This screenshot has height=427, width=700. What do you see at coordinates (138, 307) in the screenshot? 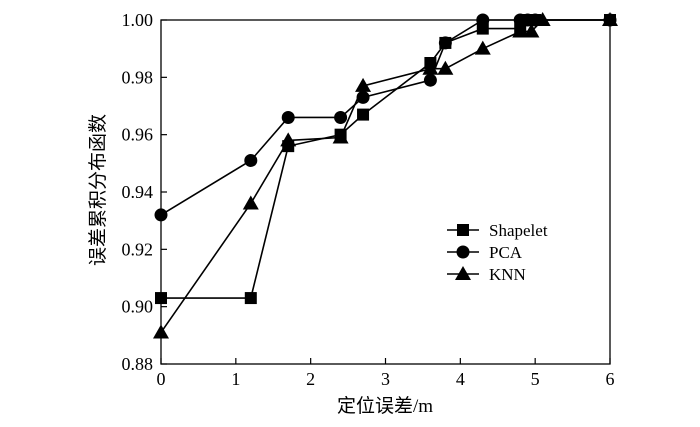
I see `y-tick-label: 0.90` at bounding box center [138, 307].